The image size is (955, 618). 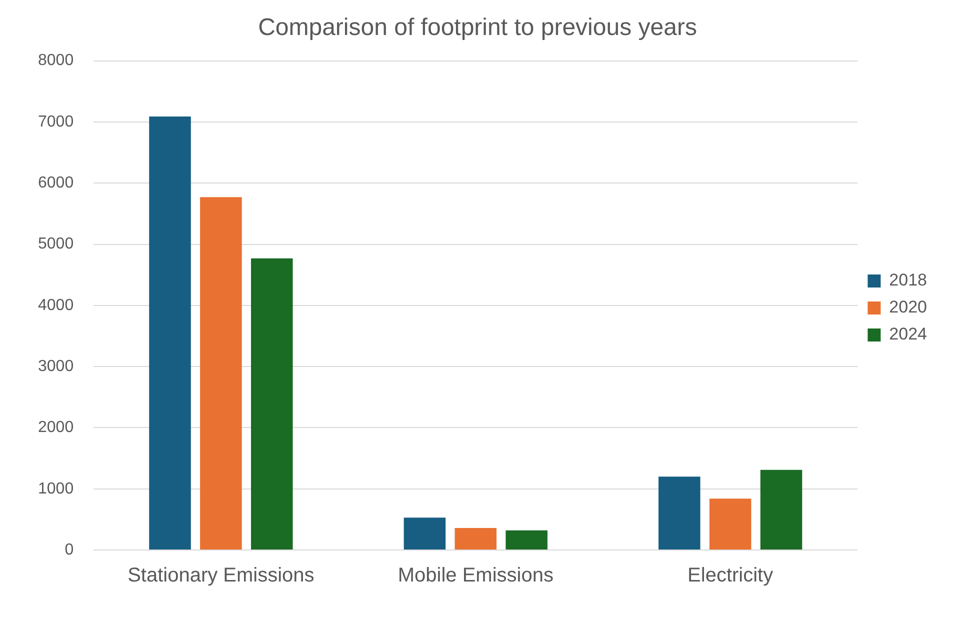 I want to click on legend-label: 2018, so click(x=908, y=280).